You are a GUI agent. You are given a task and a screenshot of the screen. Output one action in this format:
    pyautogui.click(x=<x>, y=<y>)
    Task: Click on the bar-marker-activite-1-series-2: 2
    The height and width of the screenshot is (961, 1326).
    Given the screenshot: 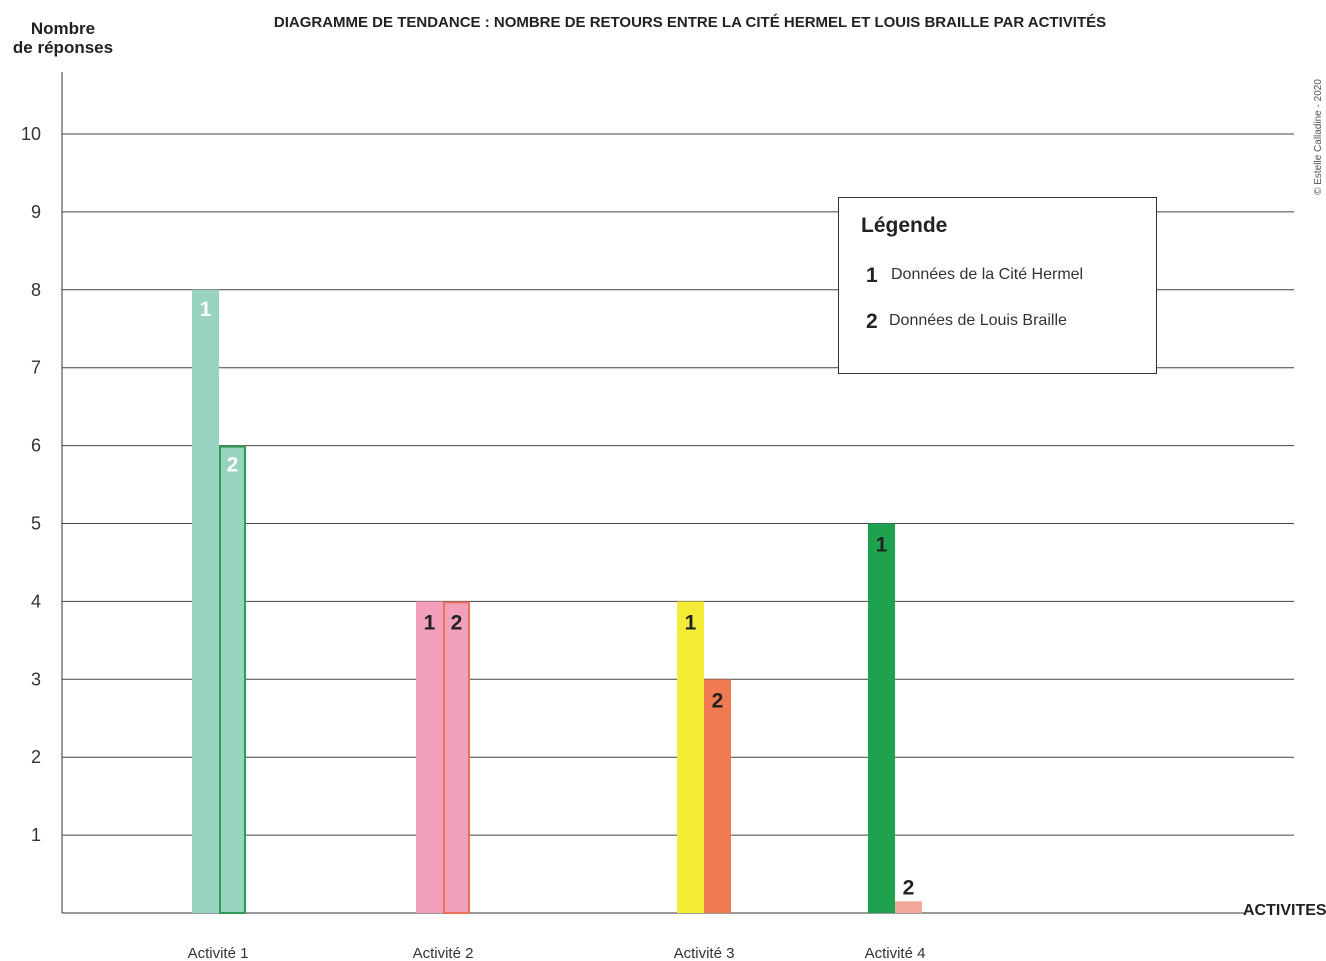 What is the action you would take?
    pyautogui.click(x=233, y=465)
    